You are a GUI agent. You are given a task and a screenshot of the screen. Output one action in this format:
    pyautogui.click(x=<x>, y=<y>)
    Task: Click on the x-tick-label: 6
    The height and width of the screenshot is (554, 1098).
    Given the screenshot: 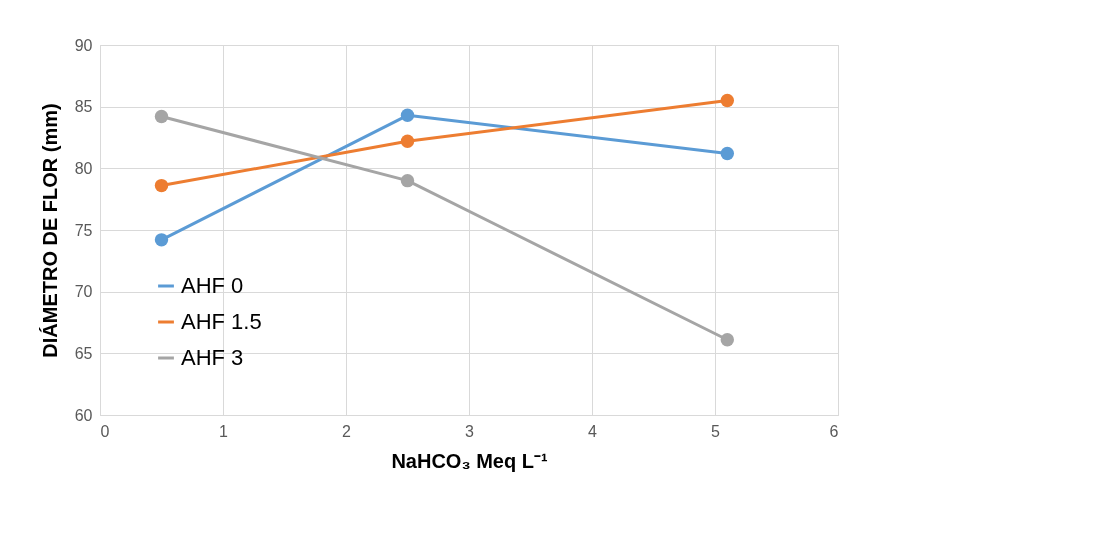 What is the action you would take?
    pyautogui.click(x=834, y=431)
    